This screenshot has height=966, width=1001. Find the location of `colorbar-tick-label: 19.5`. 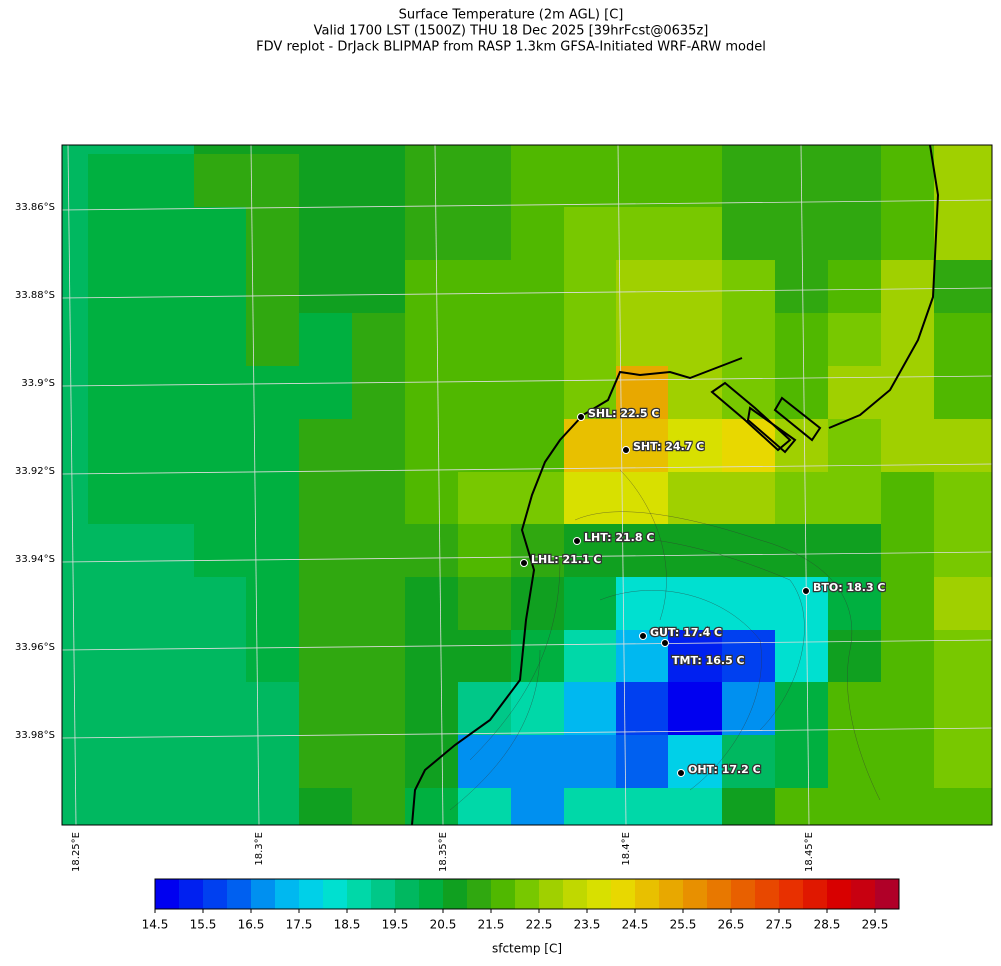

colorbar-tick-label: 19.5 is located at coordinates (395, 925).